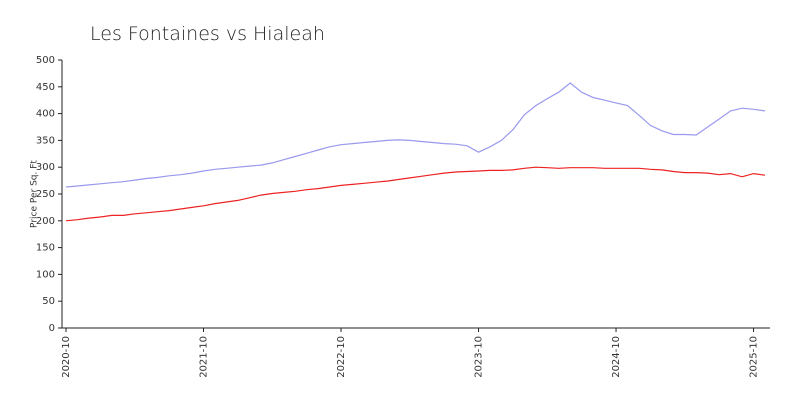 The height and width of the screenshot is (400, 800). I want to click on chart-title: Les Fontaines vs Hialeah, so click(207, 34).